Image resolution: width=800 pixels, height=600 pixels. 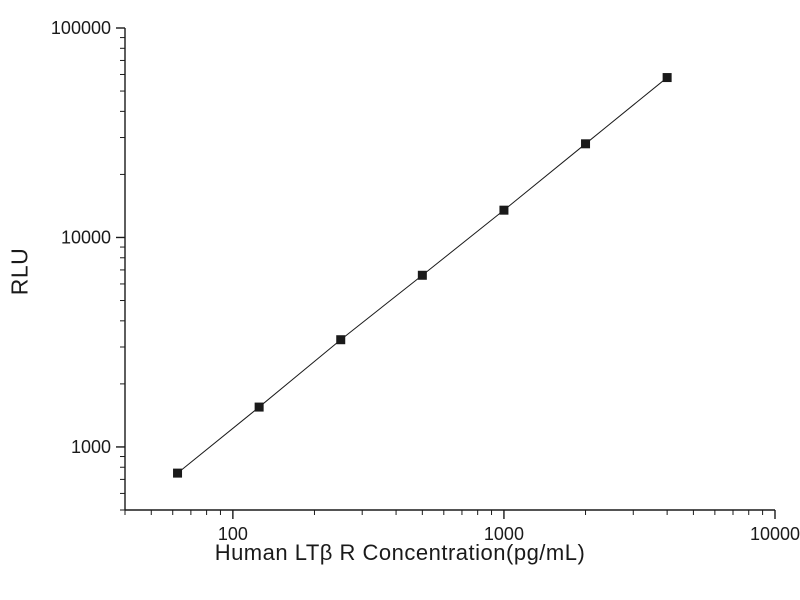 I want to click on y-tick-label: 1000, so click(x=91, y=447).